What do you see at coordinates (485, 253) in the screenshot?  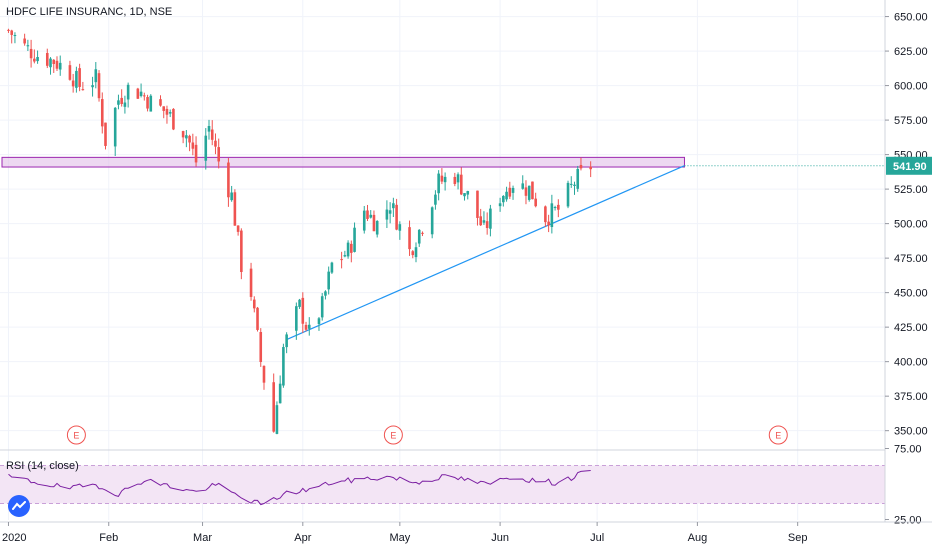 I see `trendline` at bounding box center [485, 253].